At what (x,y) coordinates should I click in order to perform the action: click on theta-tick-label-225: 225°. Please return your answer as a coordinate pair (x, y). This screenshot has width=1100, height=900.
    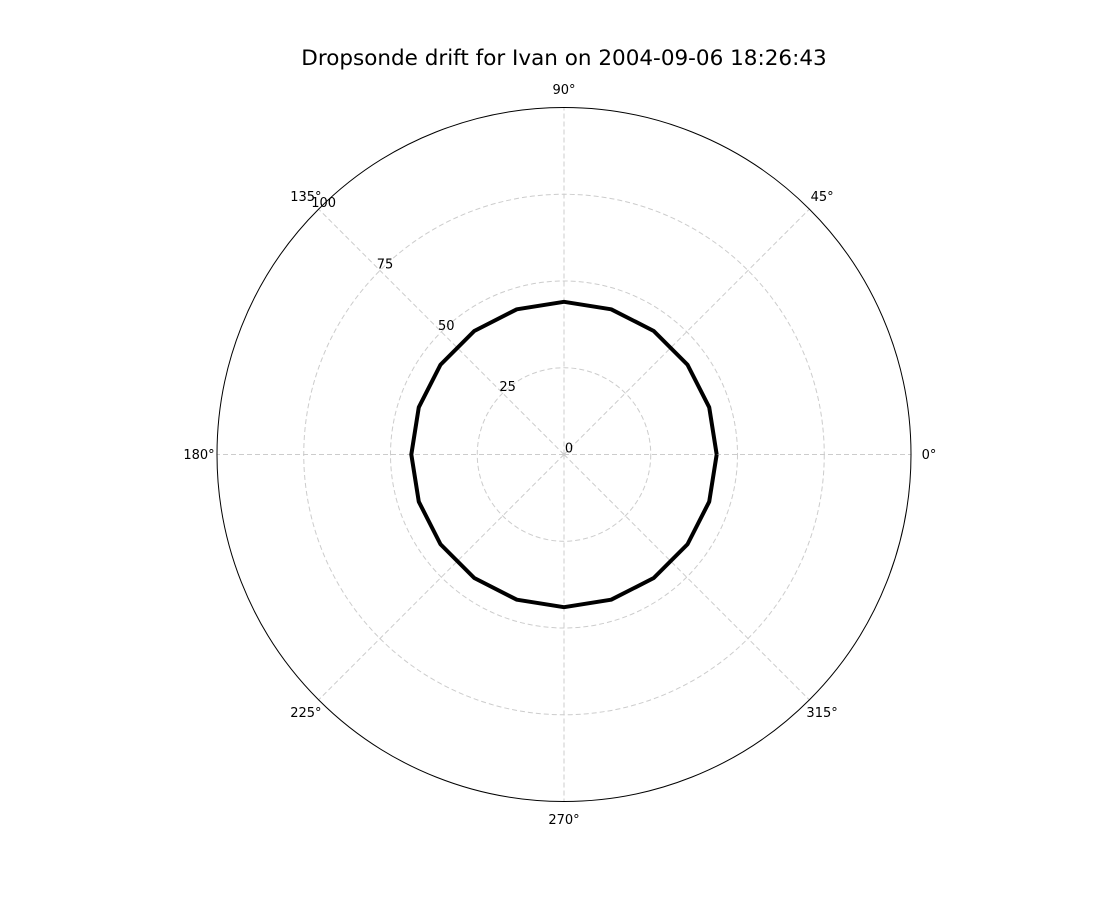
    Looking at the image, I should click on (305, 713).